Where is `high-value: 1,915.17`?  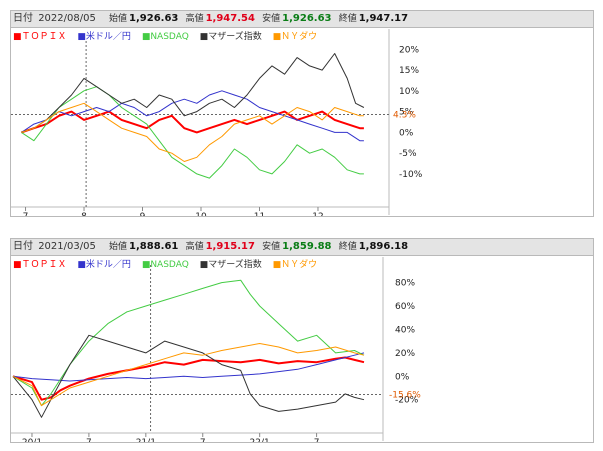
high-value: 1,915.17 is located at coordinates (230, 246).